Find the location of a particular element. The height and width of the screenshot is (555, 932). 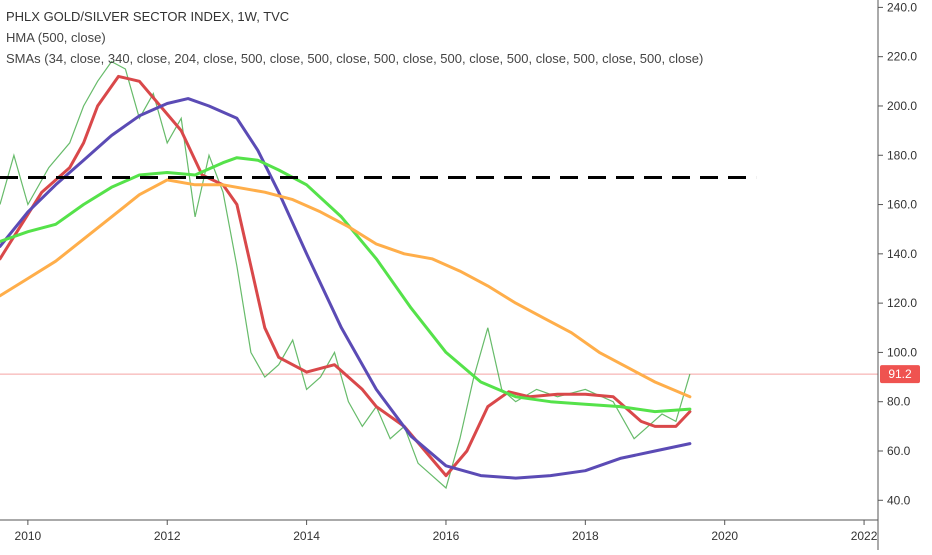

y-tick-label: 120.0 is located at coordinates (902, 303).